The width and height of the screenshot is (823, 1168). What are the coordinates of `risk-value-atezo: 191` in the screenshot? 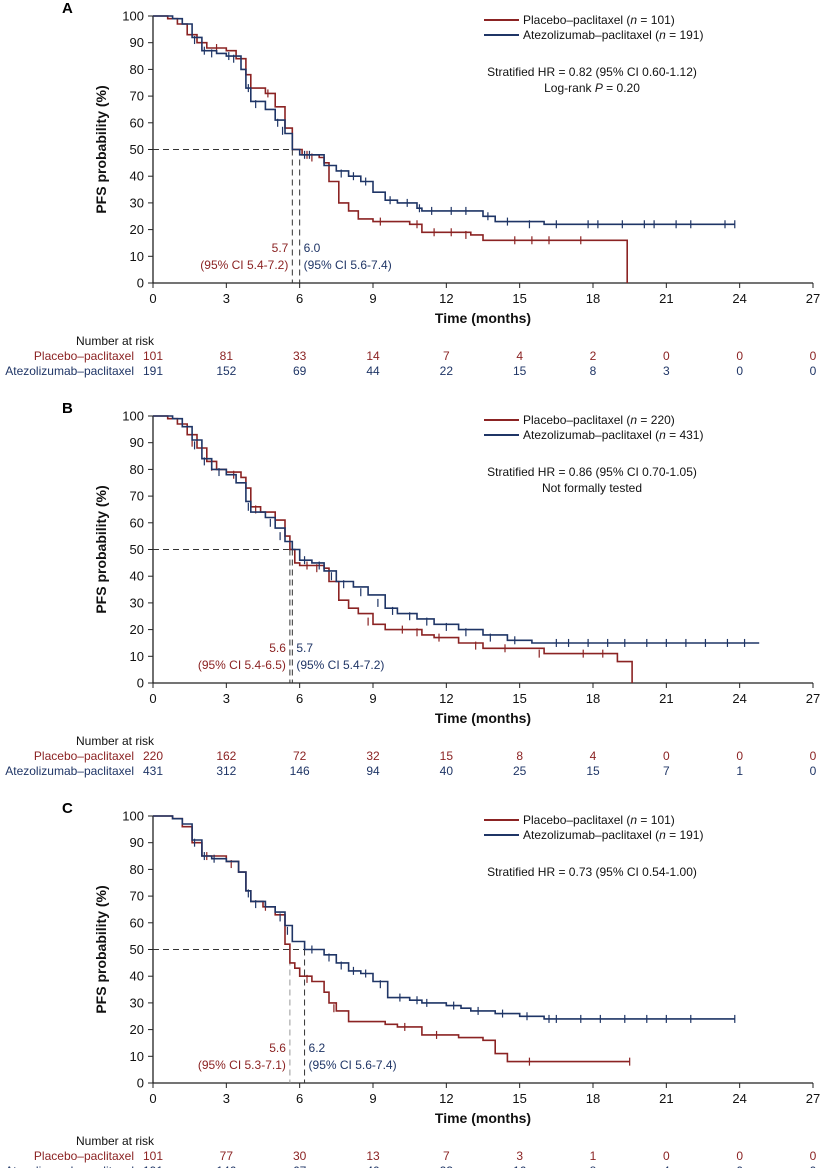 It's located at (153, 1166).